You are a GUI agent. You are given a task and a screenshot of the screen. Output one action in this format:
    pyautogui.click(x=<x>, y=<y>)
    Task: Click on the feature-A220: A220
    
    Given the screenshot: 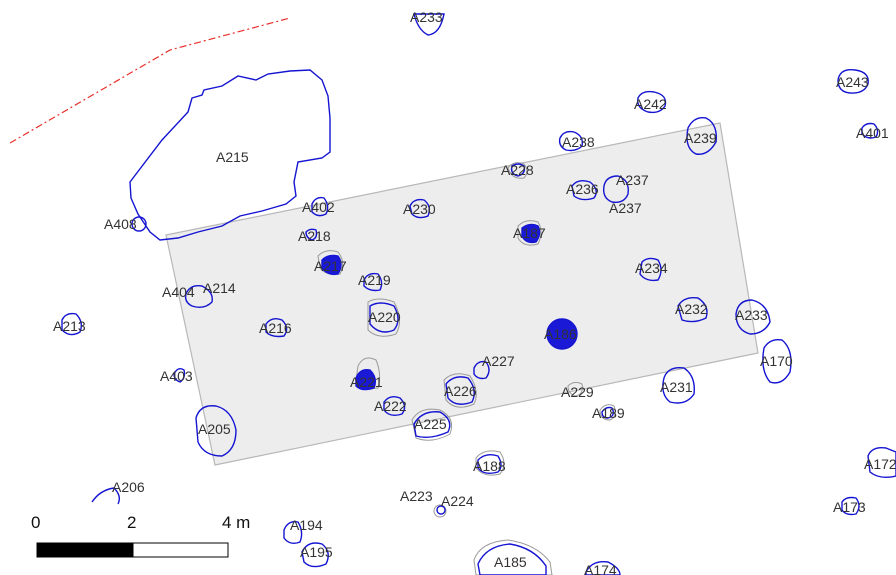 What is the action you would take?
    pyautogui.click(x=384, y=317)
    